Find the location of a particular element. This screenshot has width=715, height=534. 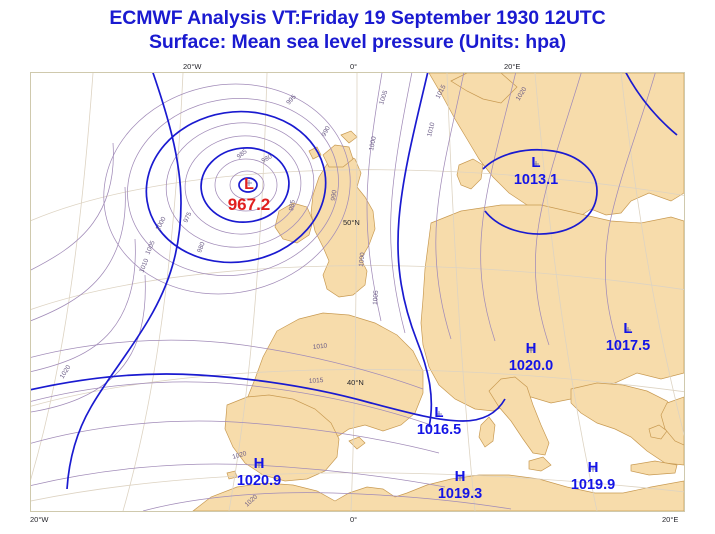

land-anatolia is located at coordinates (672, 421).